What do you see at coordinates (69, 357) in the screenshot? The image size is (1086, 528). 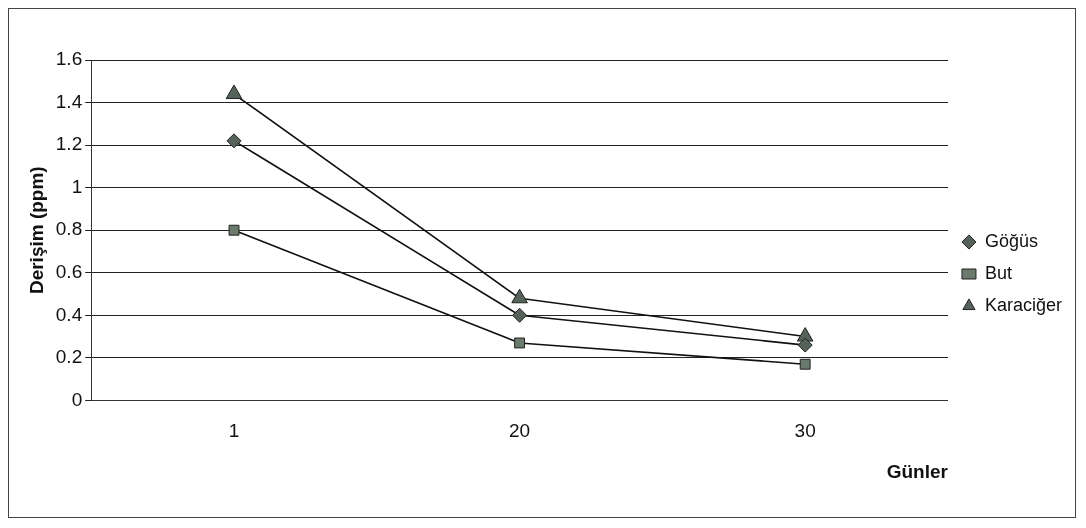 I see `y-tick-label: 0.2` at bounding box center [69, 357].